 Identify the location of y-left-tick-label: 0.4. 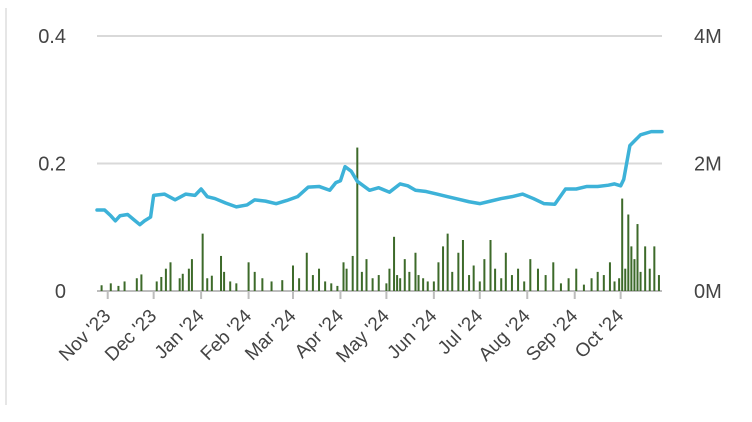
(52, 37).